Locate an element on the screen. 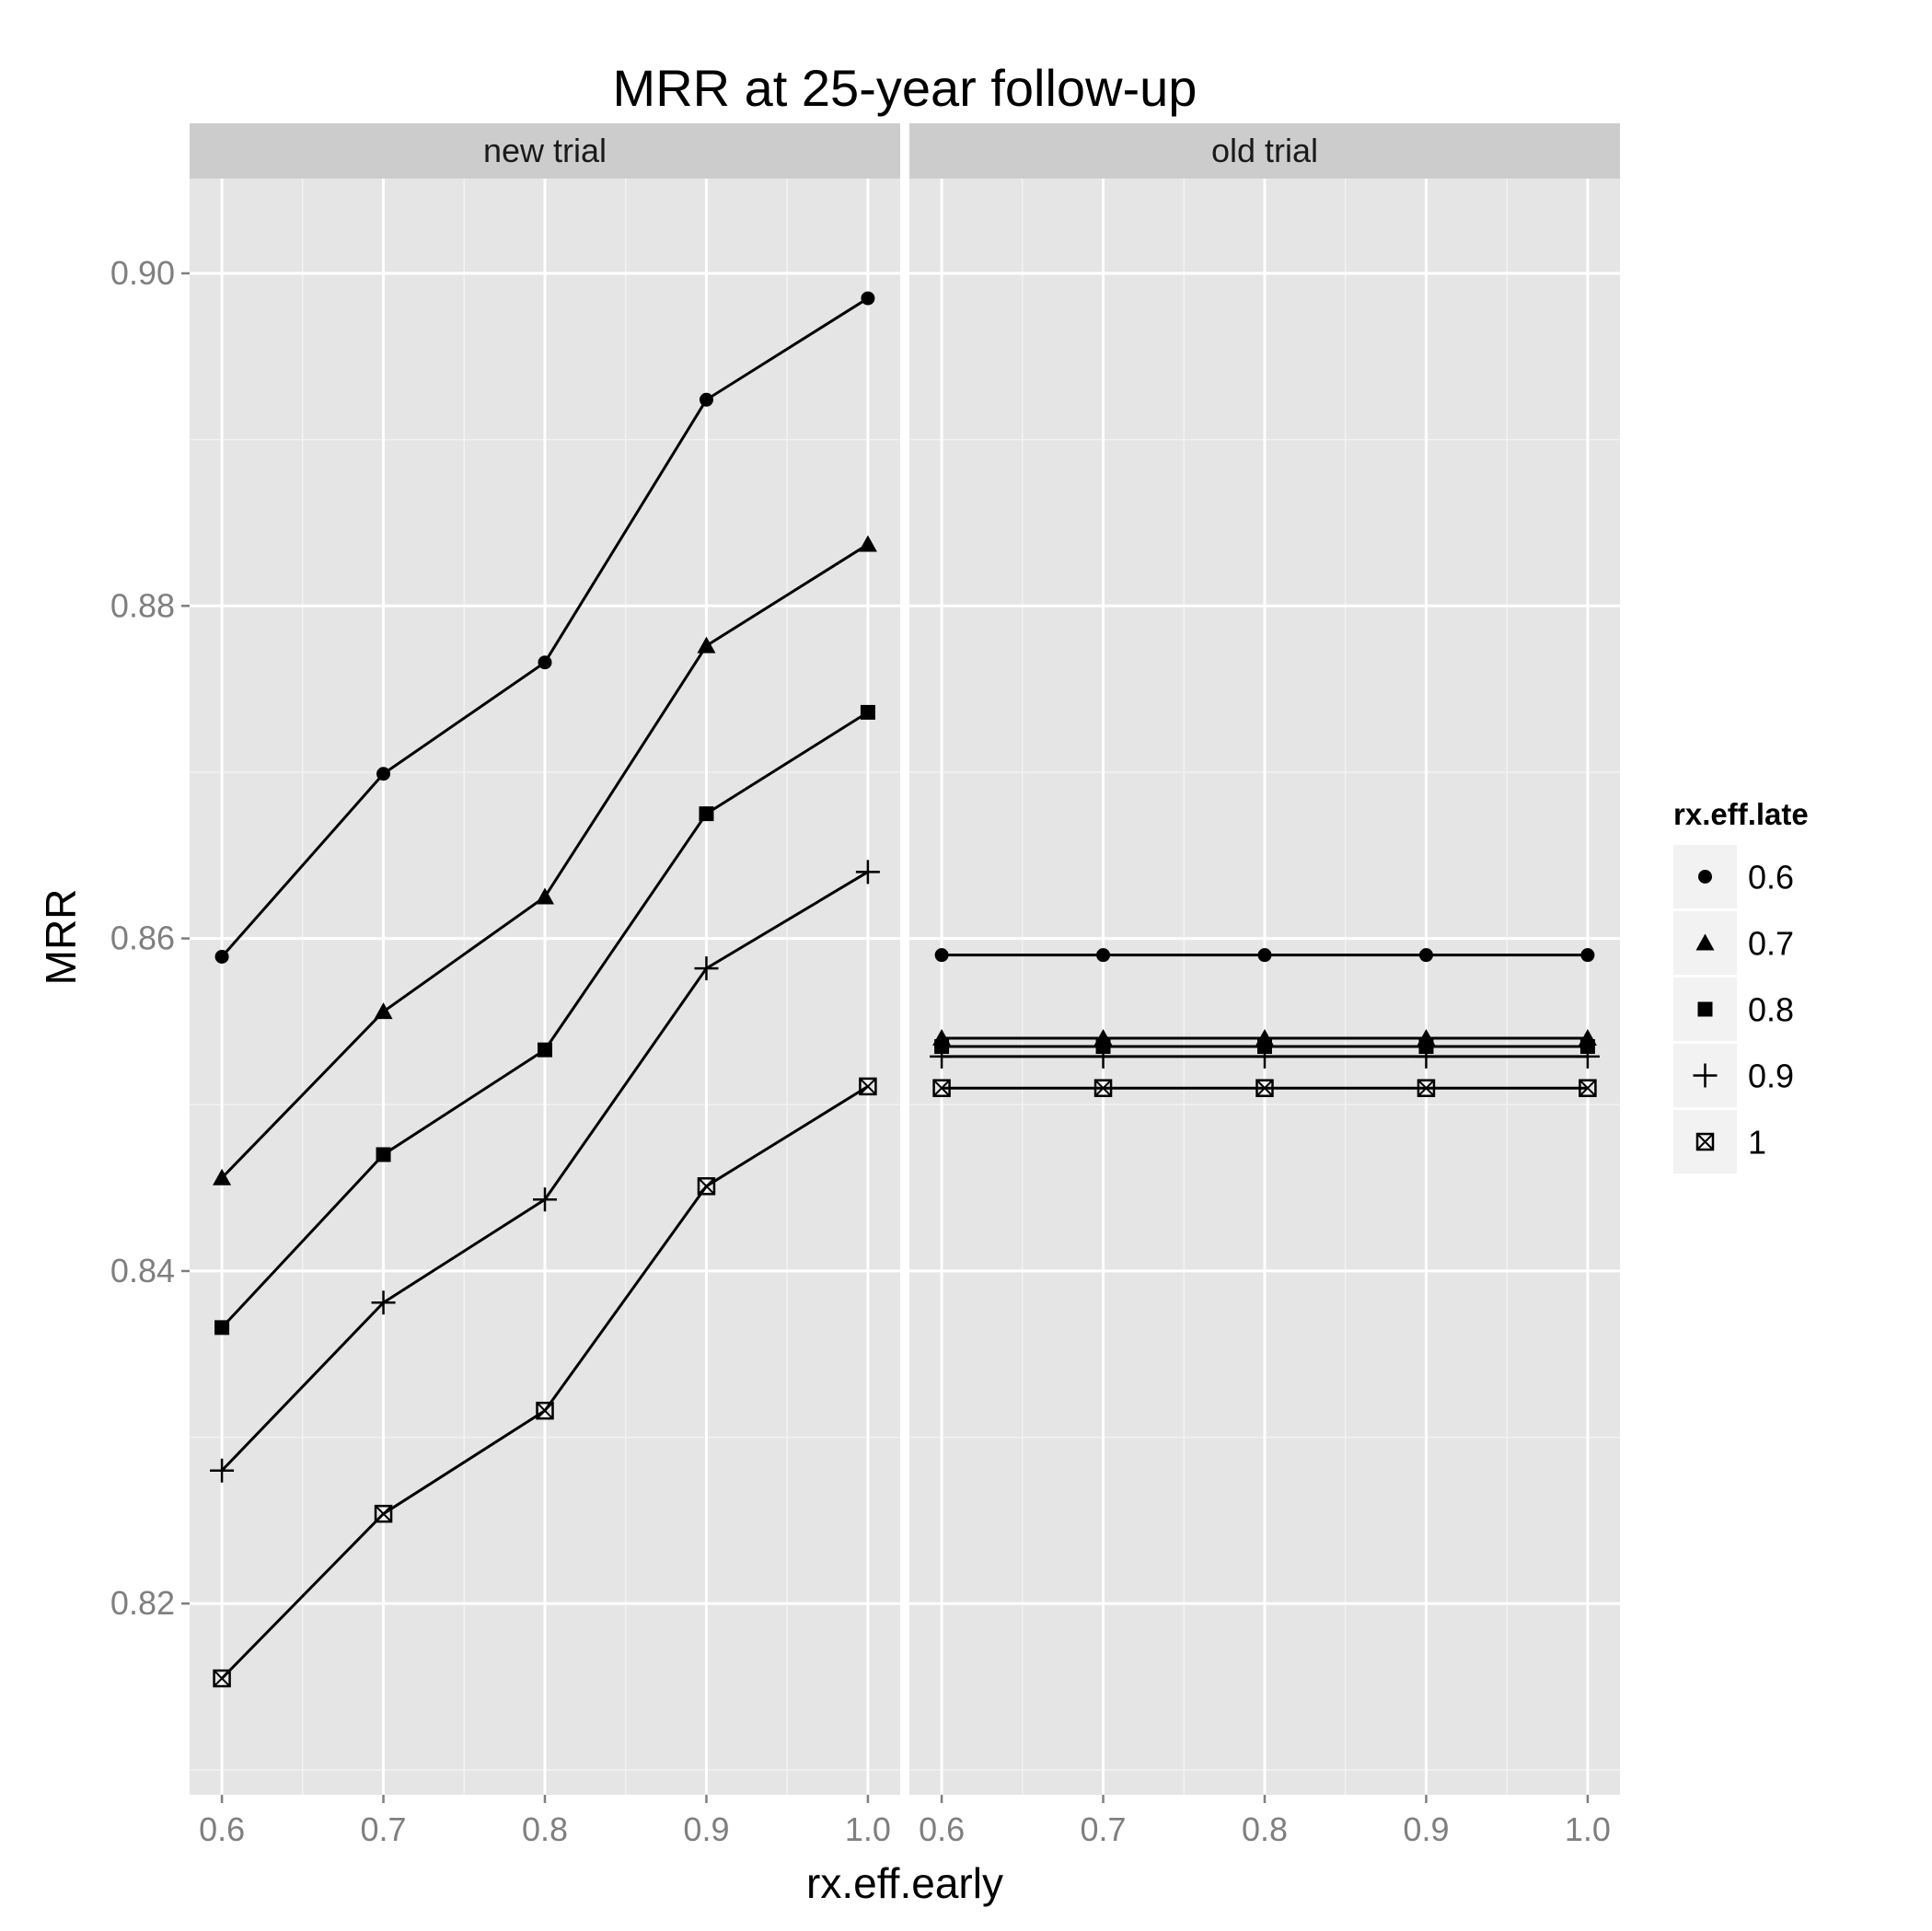 This screenshot has width=1932, height=1931. y-tick-label: 0.82 is located at coordinates (142, 1603).